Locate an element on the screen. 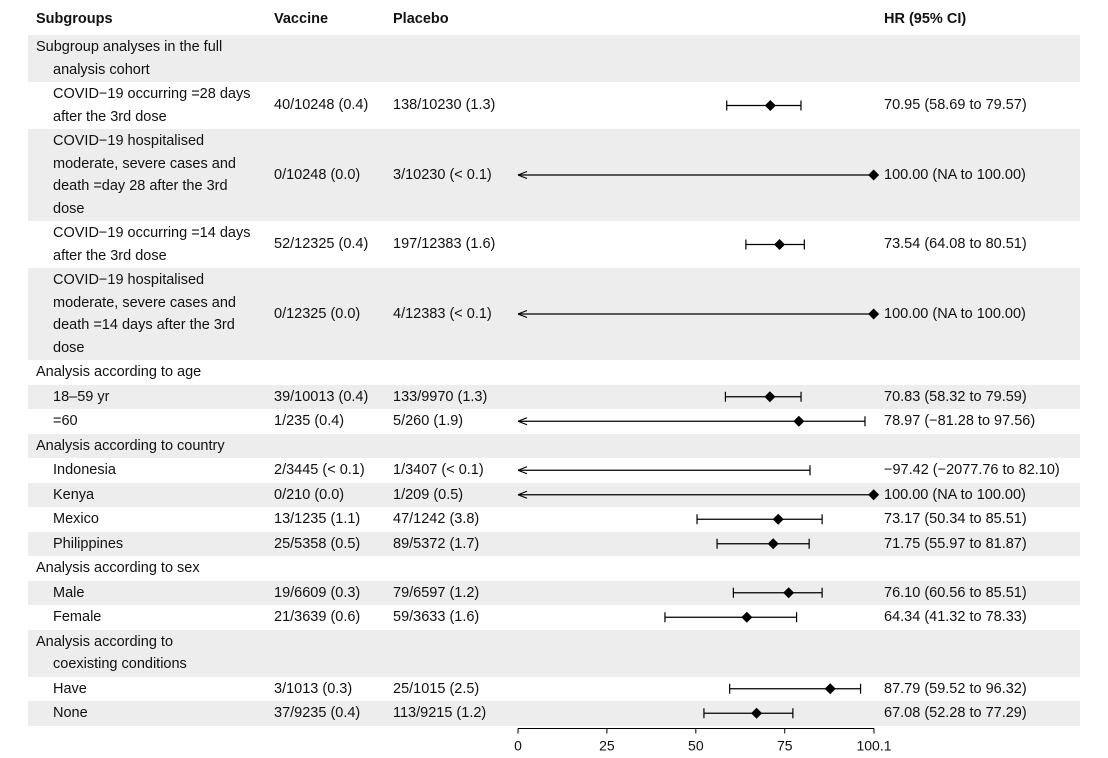  x-tick-label: 0 is located at coordinates (518, 746).